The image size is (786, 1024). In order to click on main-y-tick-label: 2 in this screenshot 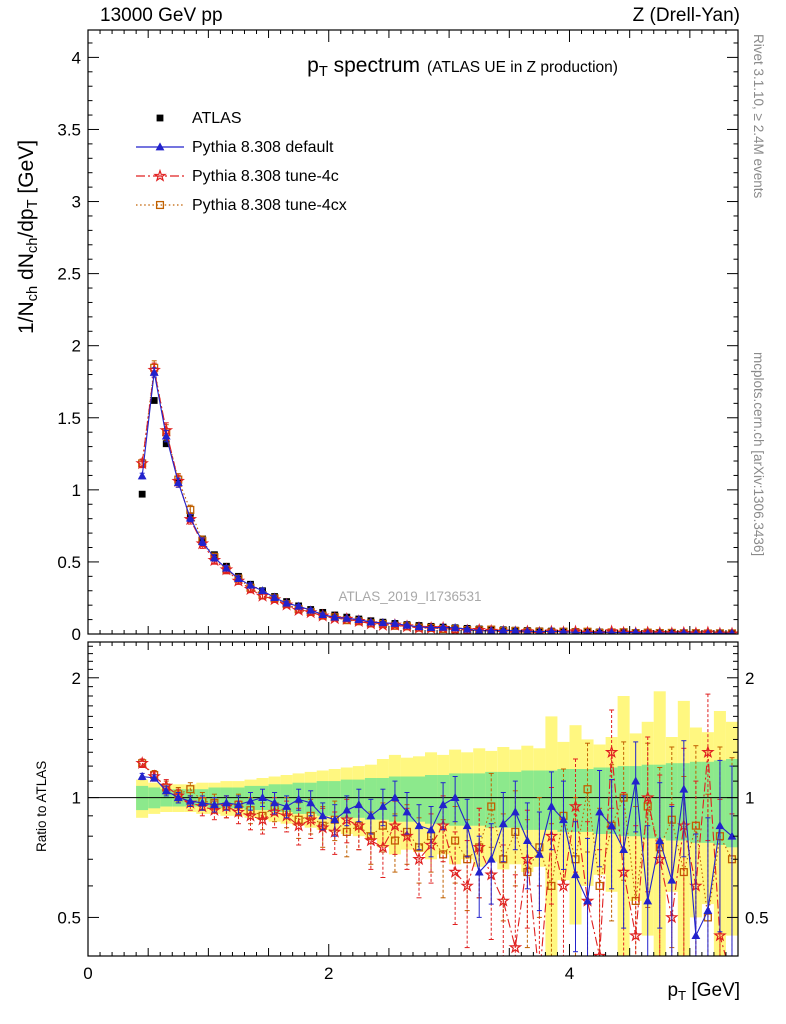, I will do `click(76, 346)`.